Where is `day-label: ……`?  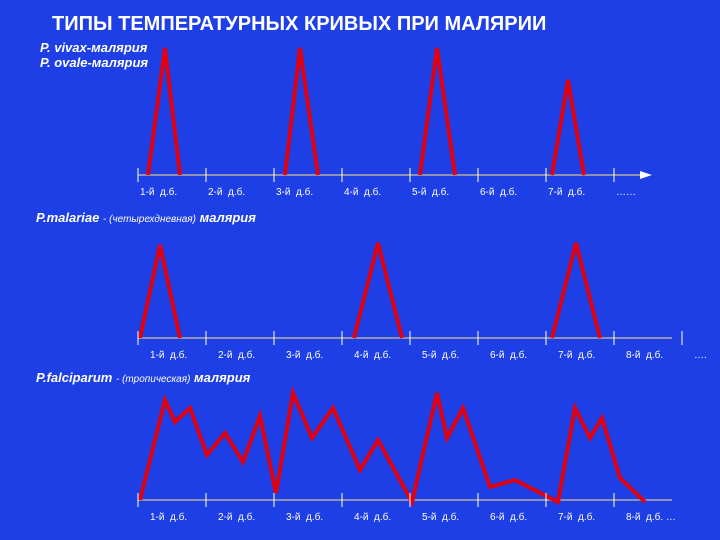
day-label: …… is located at coordinates (626, 192).